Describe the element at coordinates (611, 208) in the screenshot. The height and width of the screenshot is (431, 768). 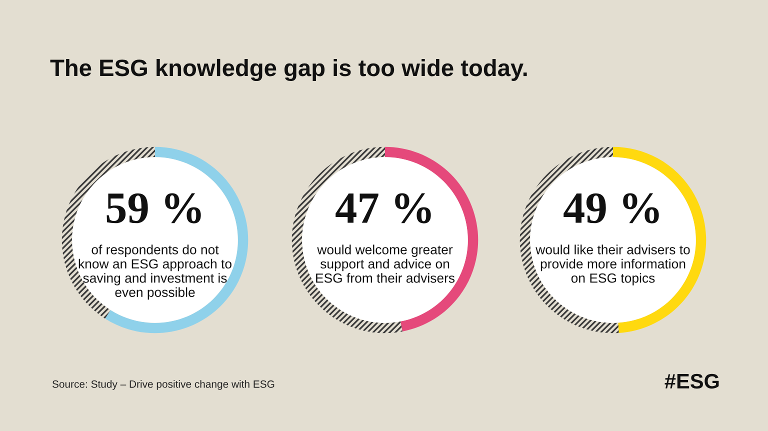
I see `data-label: 49 %` at that location.